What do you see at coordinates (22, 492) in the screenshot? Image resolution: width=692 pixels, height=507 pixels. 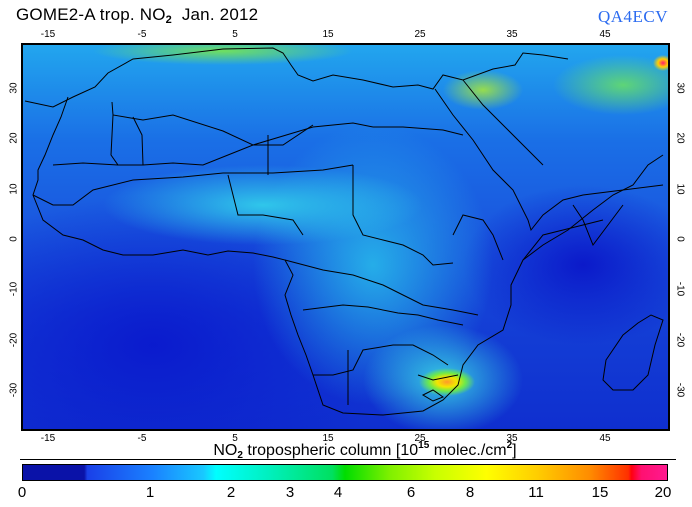 I see `colorbar-tick: 0` at bounding box center [22, 492].